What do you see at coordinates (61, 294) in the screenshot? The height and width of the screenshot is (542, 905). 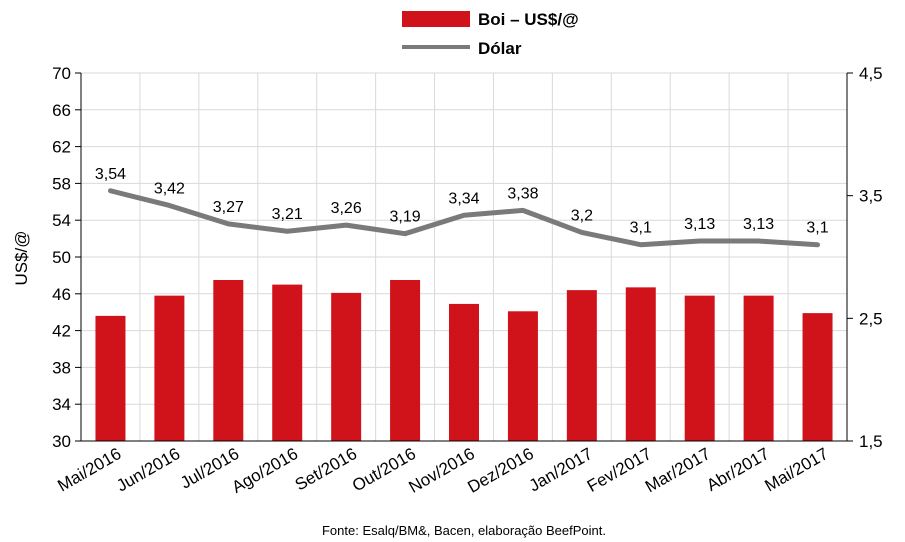 I see `y-tick-label: 46` at bounding box center [61, 294].